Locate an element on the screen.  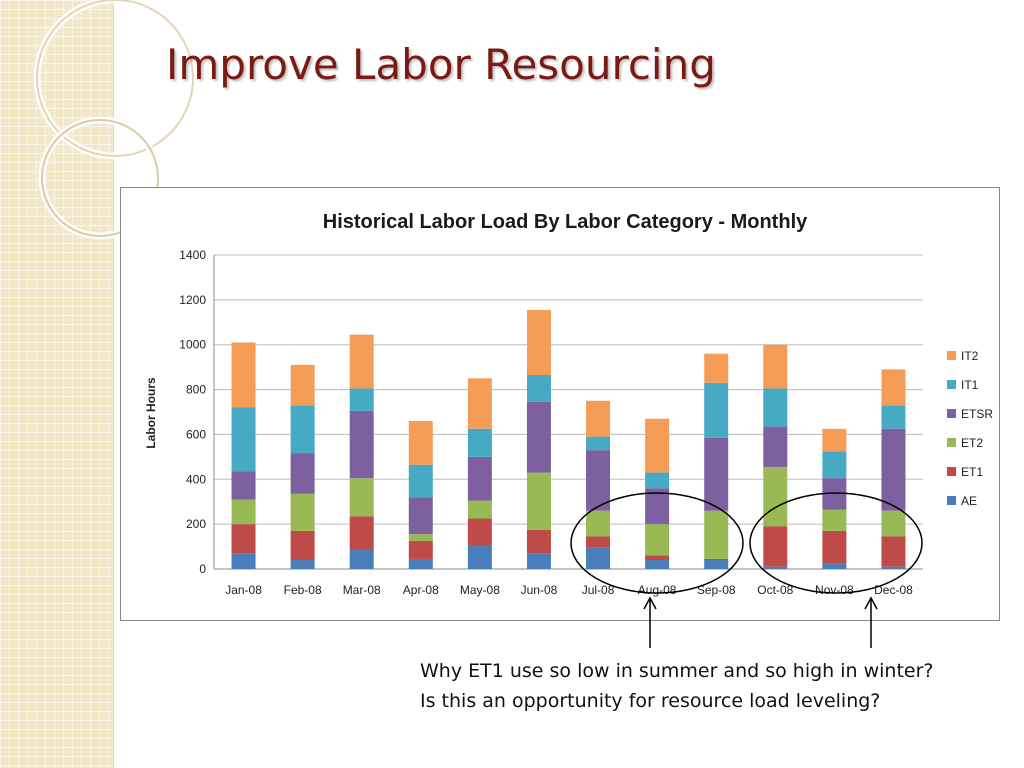
legend-swatch-it2 is located at coordinates (951, 355).